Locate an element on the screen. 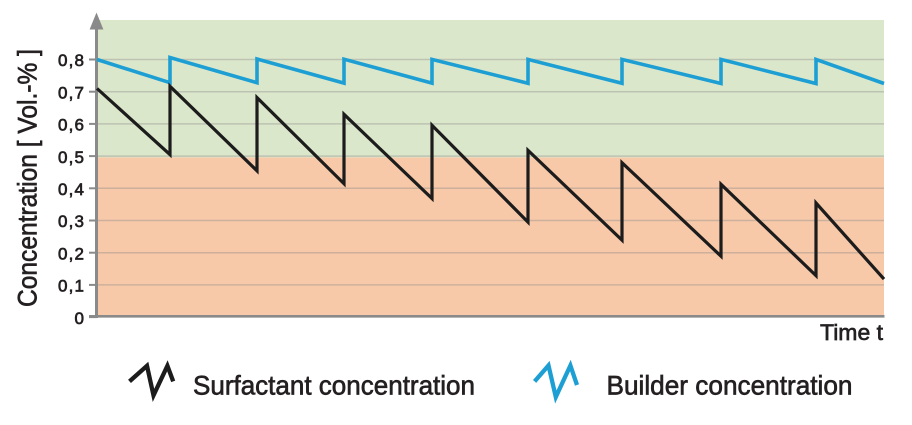  svg-text: Surfactant concentration is located at coordinates (334, 386).